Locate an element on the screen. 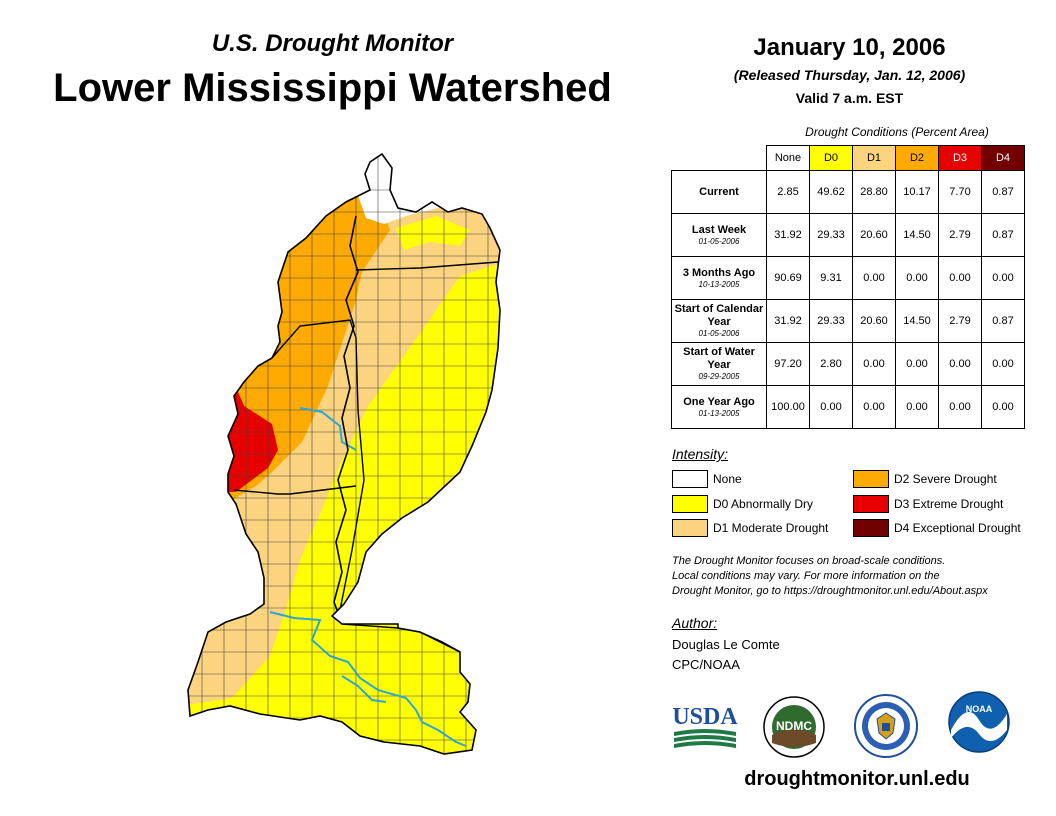  row-label-text: Last Week is located at coordinates (719, 229).